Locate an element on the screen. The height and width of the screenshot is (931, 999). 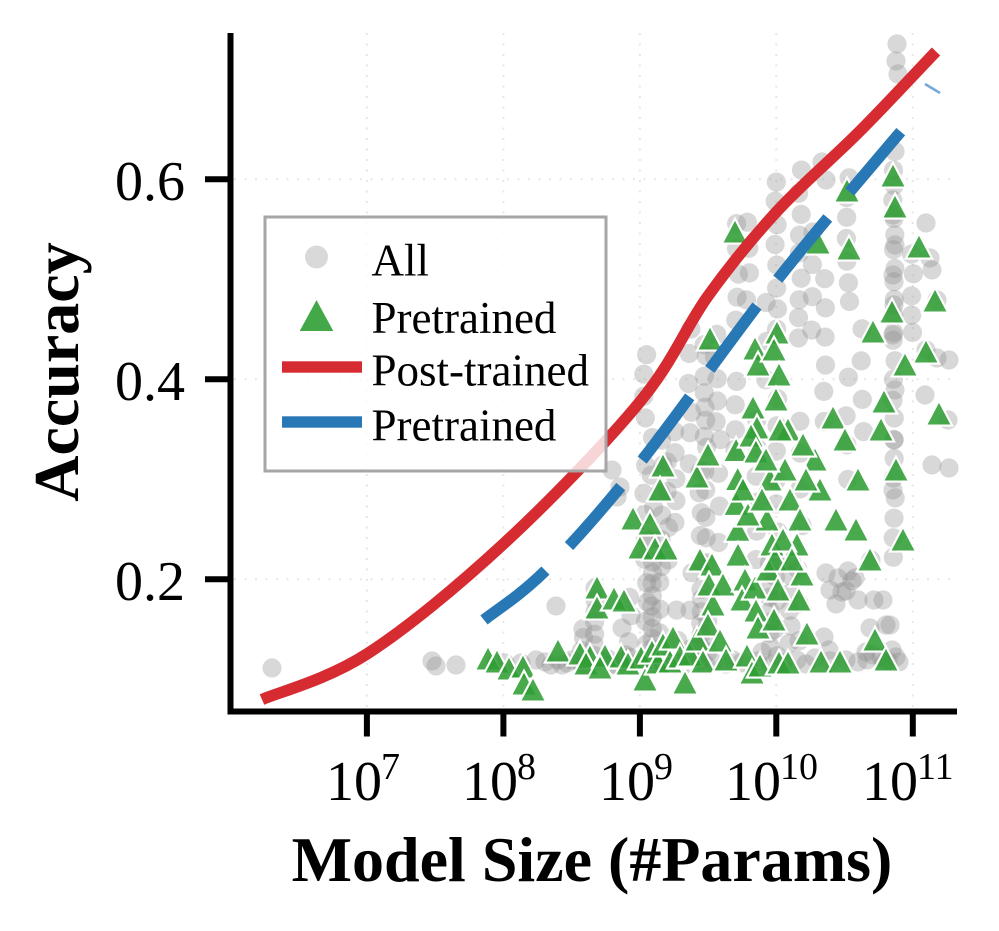
svg-text: 9 is located at coordinates (663, 767).